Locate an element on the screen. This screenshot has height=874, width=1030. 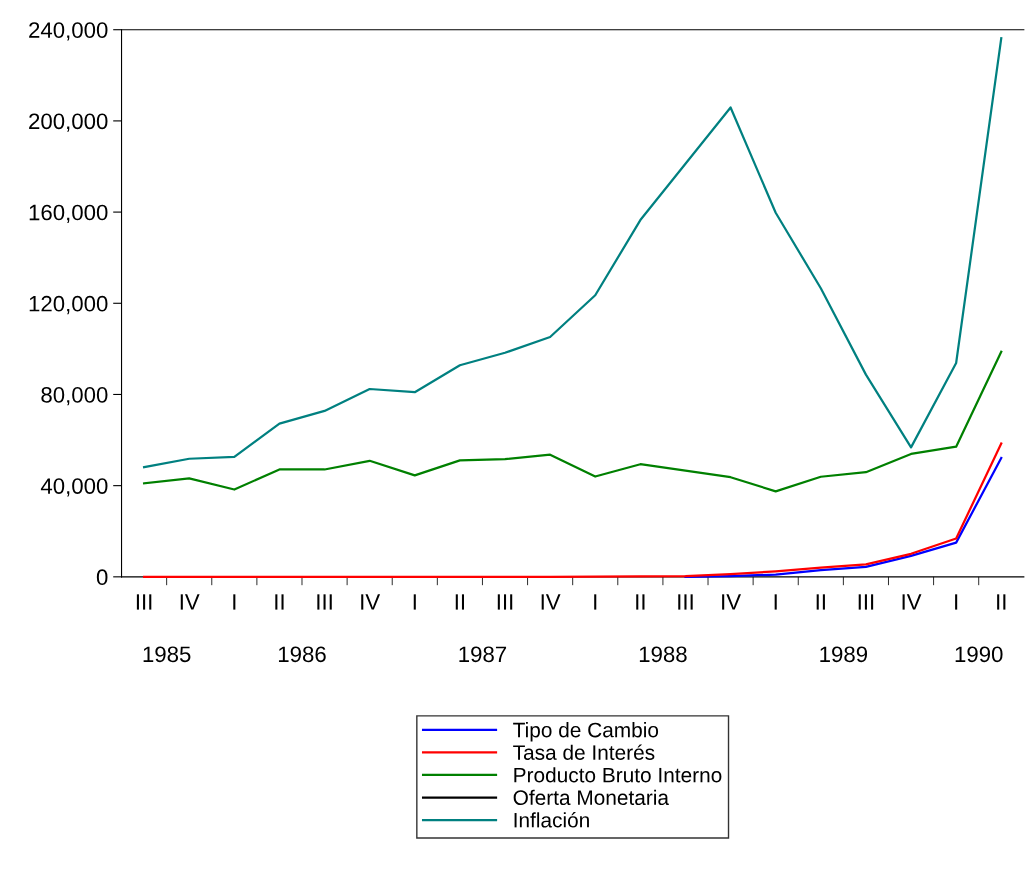
legend-label: Tasa de Interés is located at coordinates (584, 752).